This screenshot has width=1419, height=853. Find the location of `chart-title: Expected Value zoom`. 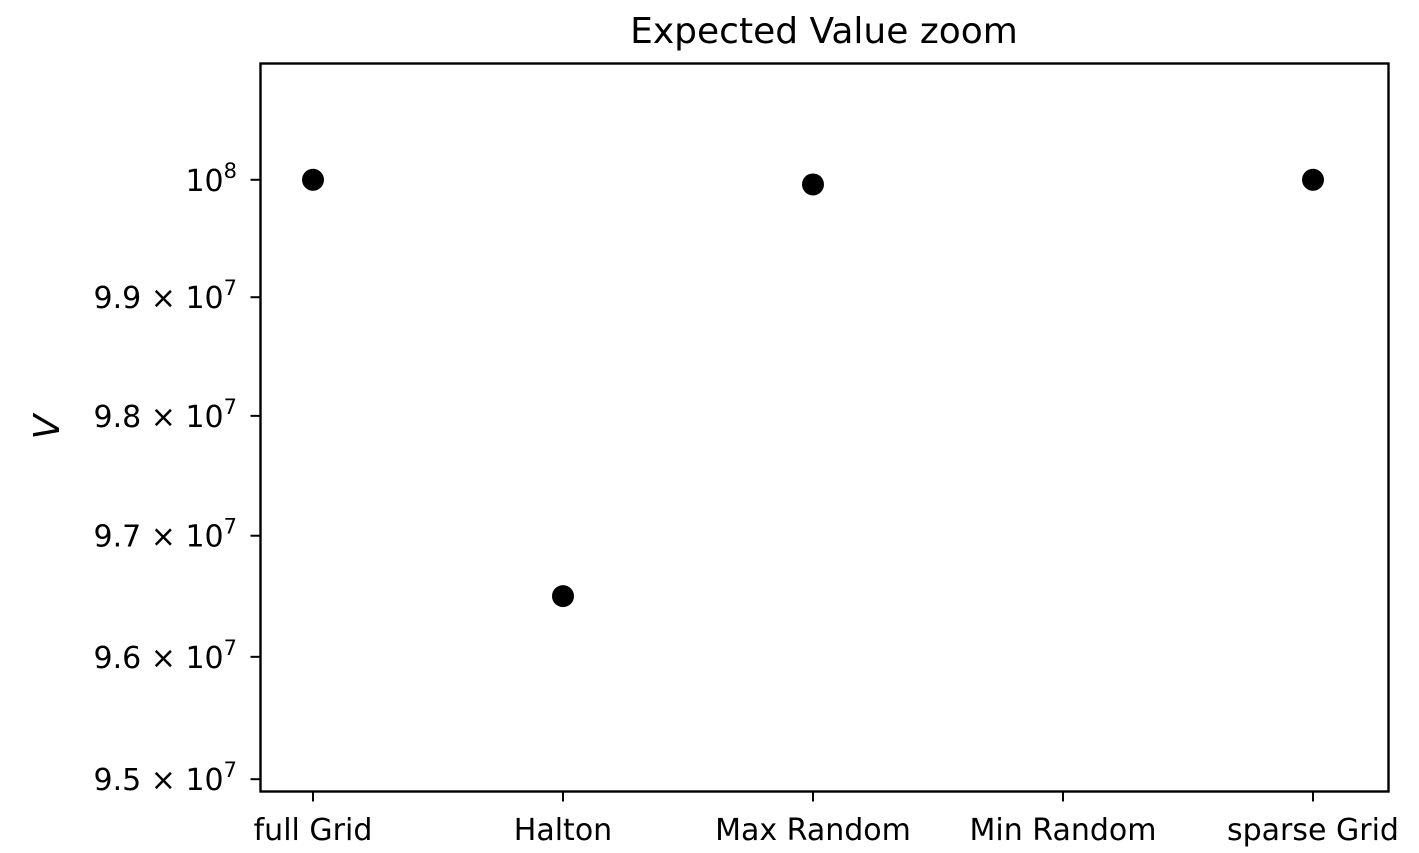

chart-title: Expected Value zoom is located at coordinates (824, 31).